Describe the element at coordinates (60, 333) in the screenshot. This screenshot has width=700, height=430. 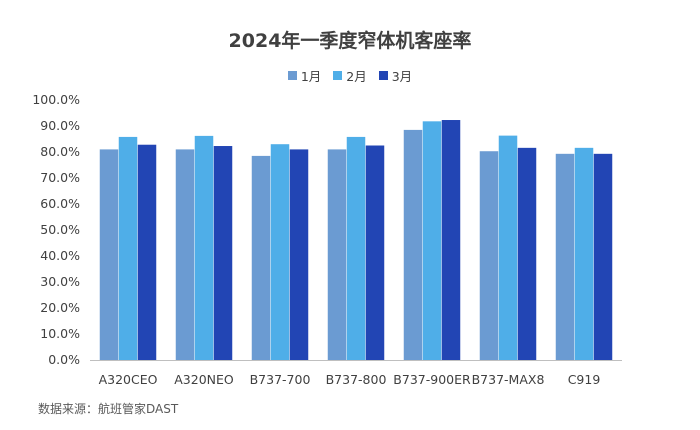
I see `y-tick-label: 10.0%` at that location.